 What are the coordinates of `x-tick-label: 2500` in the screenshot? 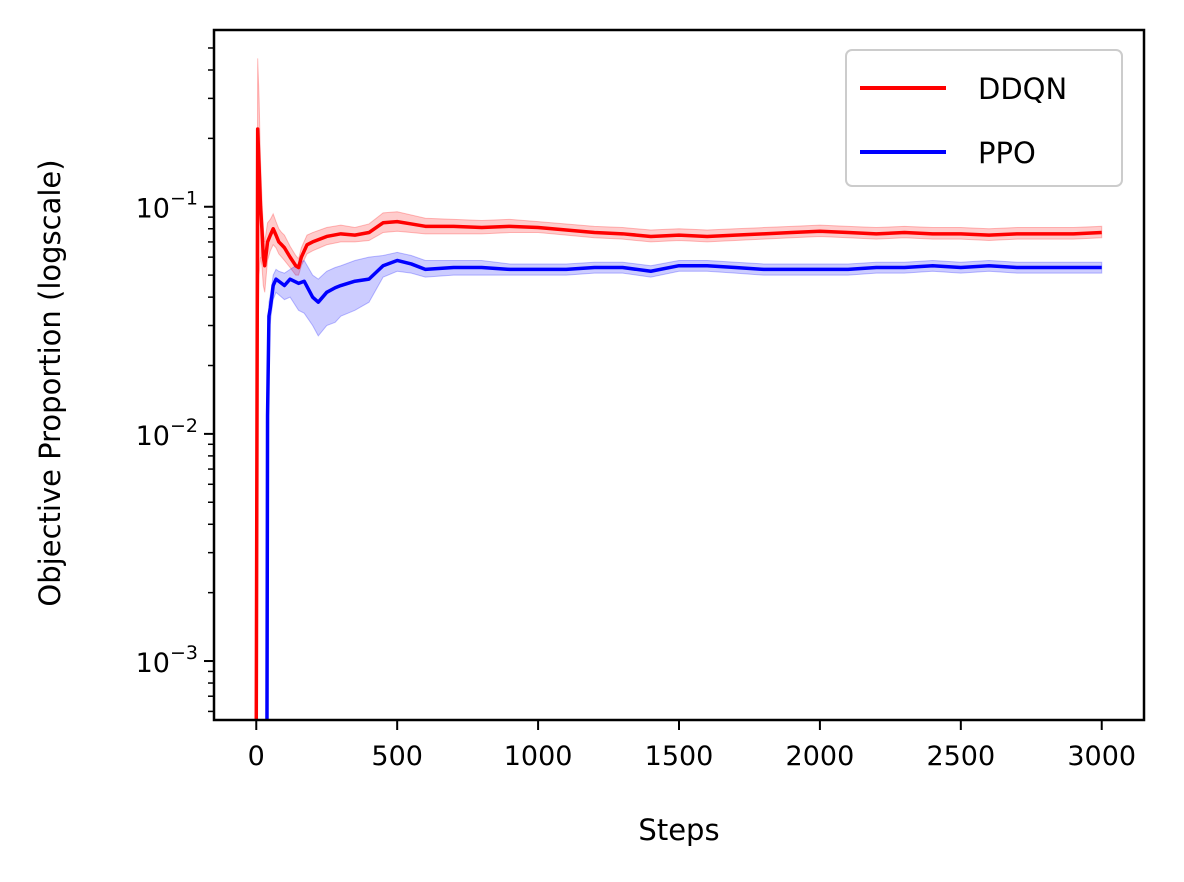 It's located at (960, 756).